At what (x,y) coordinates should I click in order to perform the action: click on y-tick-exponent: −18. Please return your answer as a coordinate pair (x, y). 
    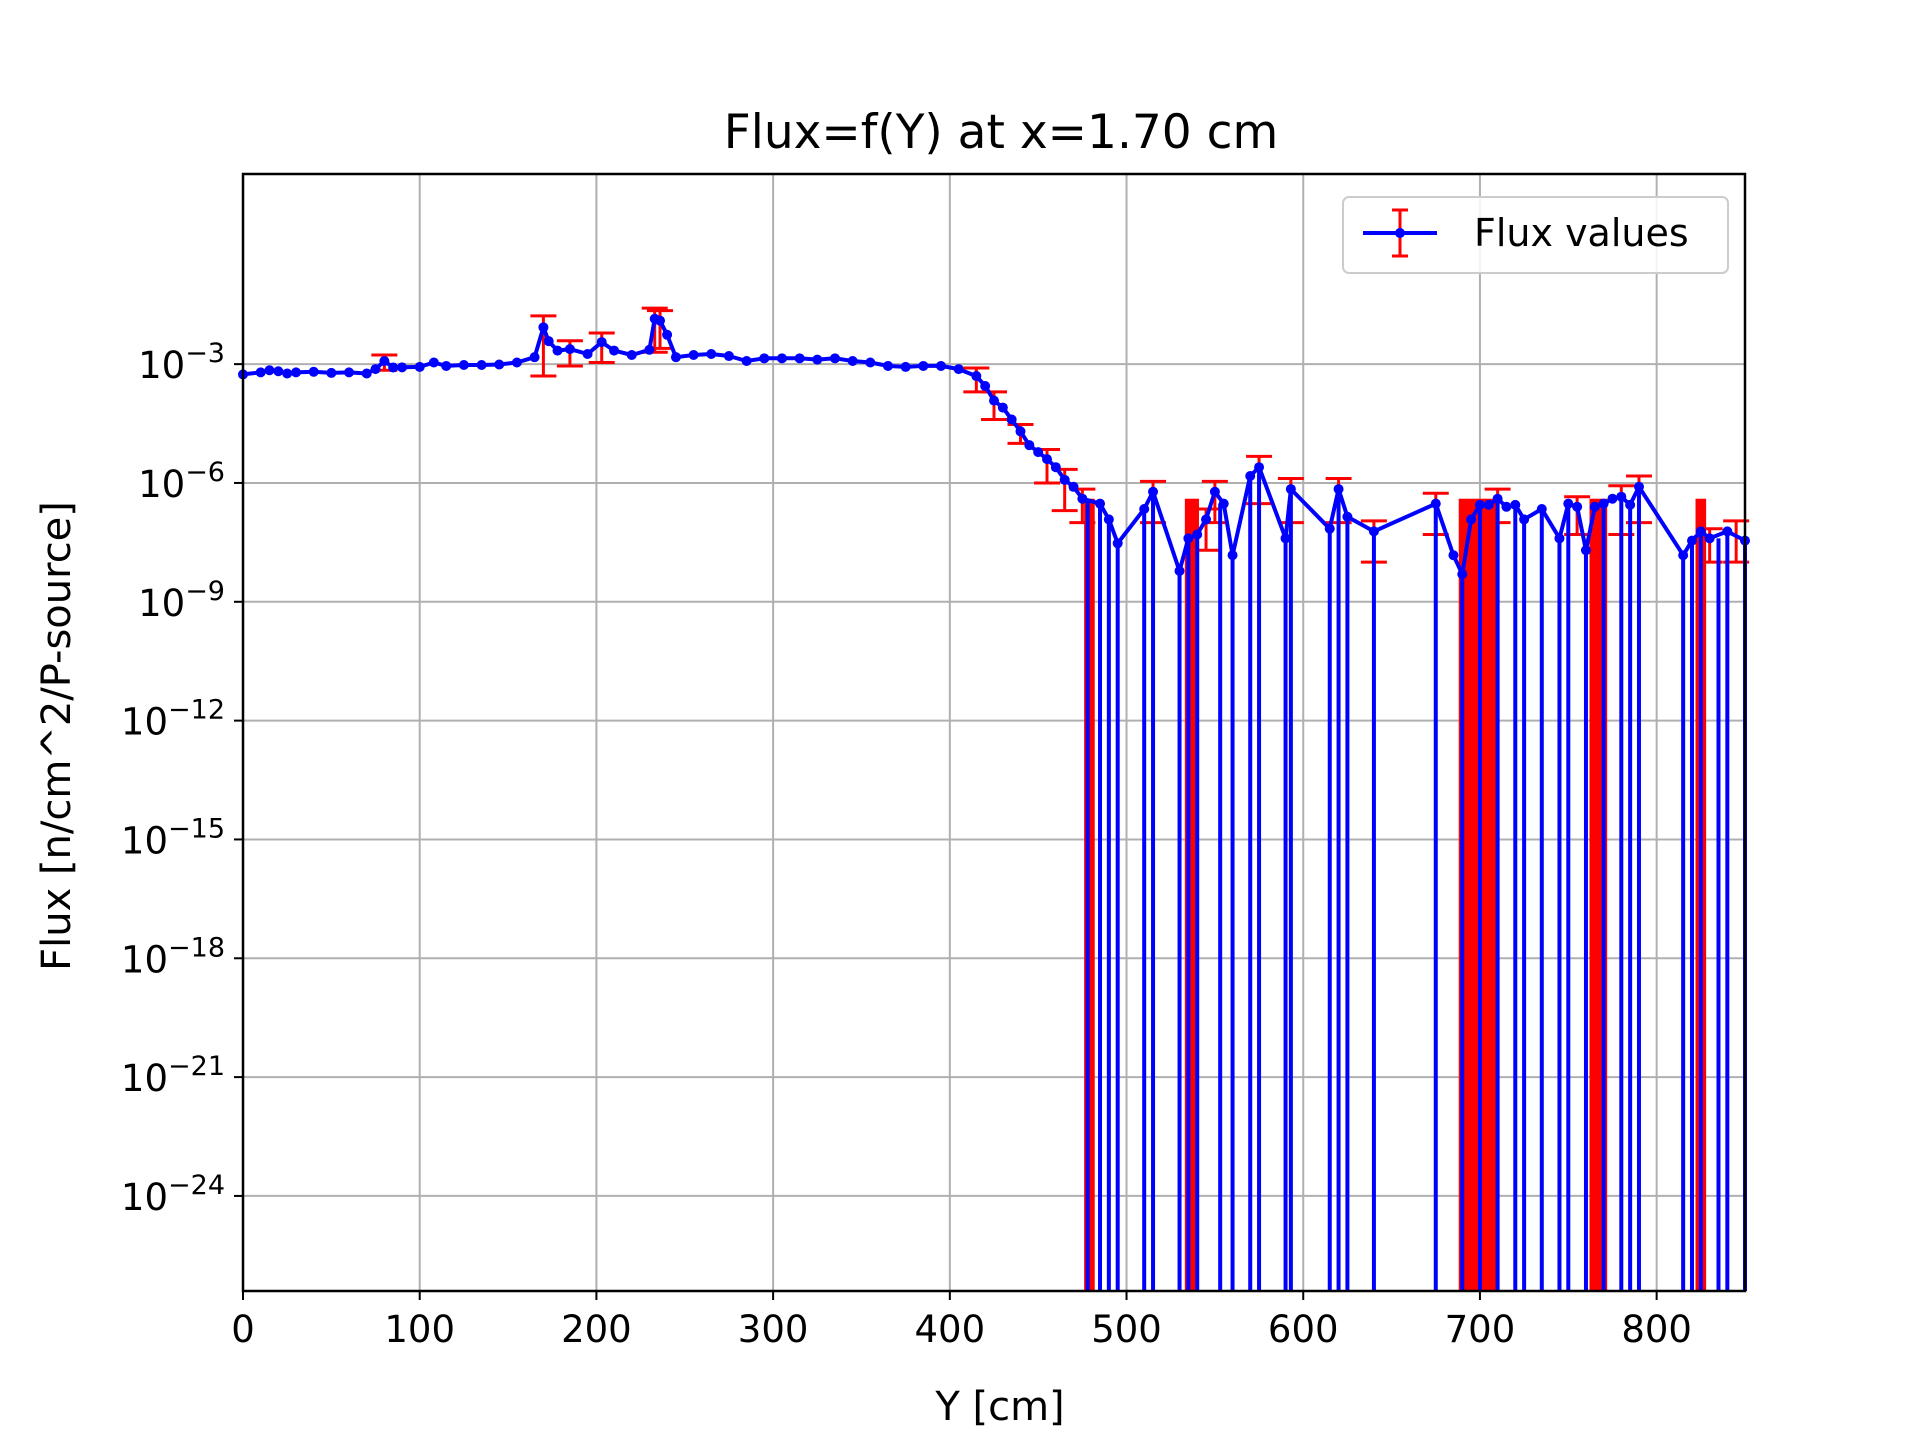
    Looking at the image, I should click on (196, 947).